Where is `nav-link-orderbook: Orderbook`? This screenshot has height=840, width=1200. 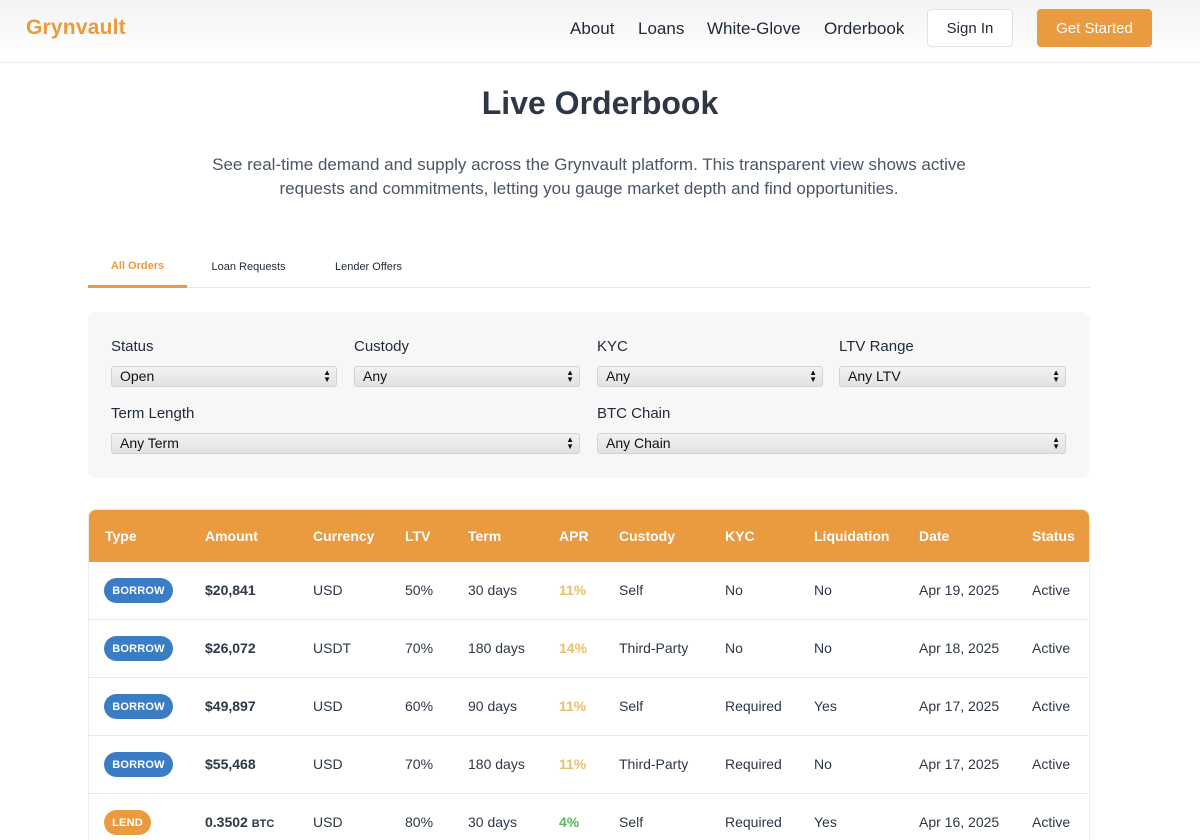
nav-link-orderbook: Orderbook is located at coordinates (864, 28).